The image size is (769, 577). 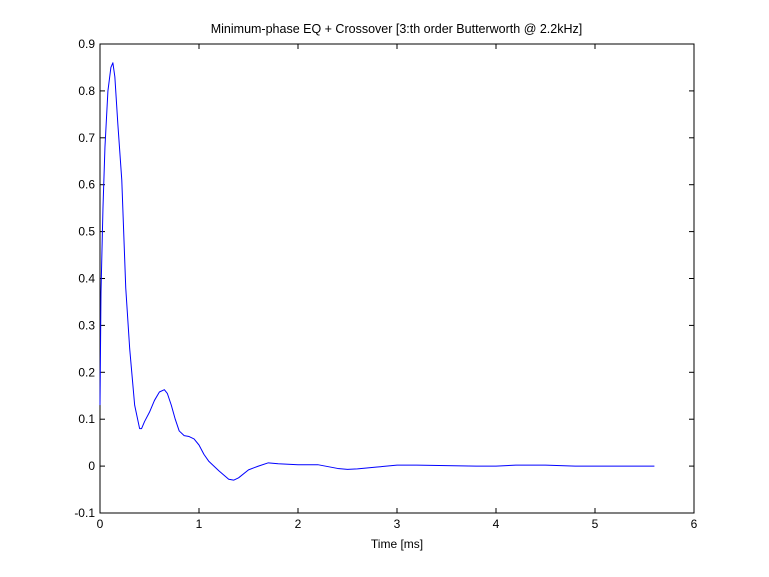 I want to click on x-tick-label: 5, so click(x=595, y=524).